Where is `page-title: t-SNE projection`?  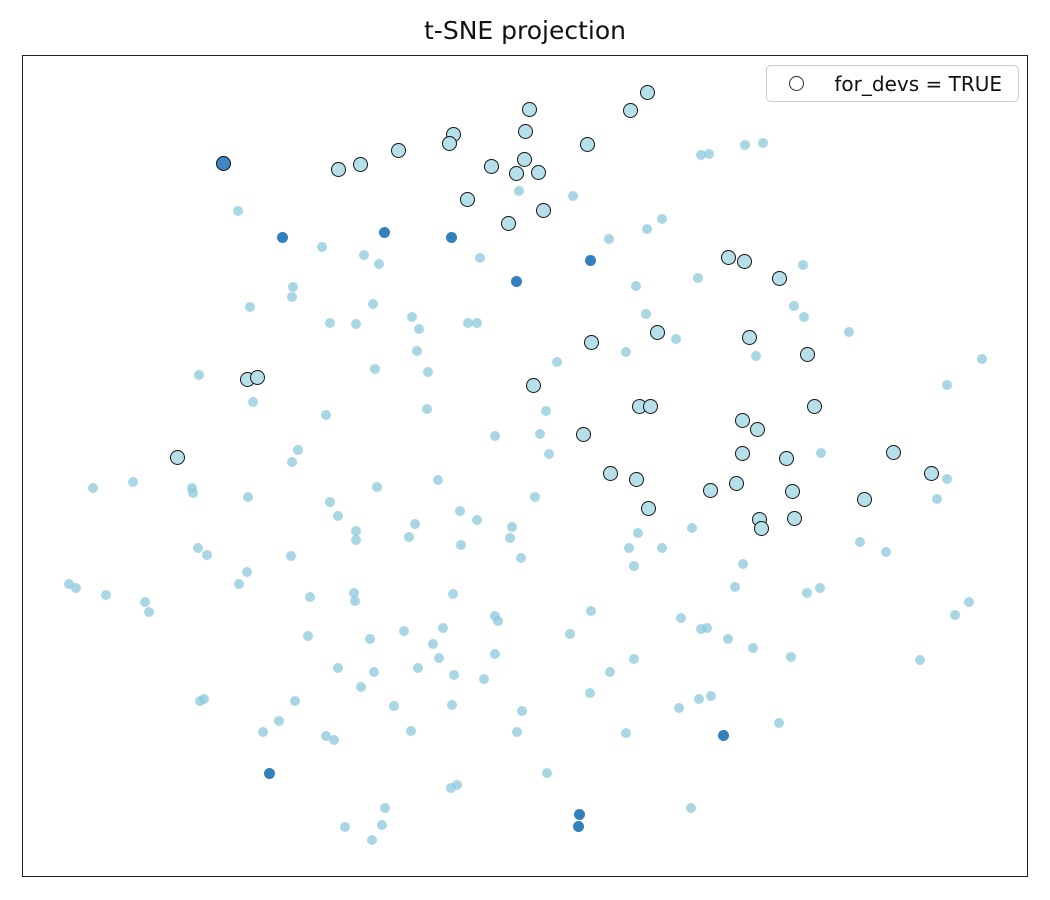
page-title: t-SNE projection is located at coordinates (525, 30).